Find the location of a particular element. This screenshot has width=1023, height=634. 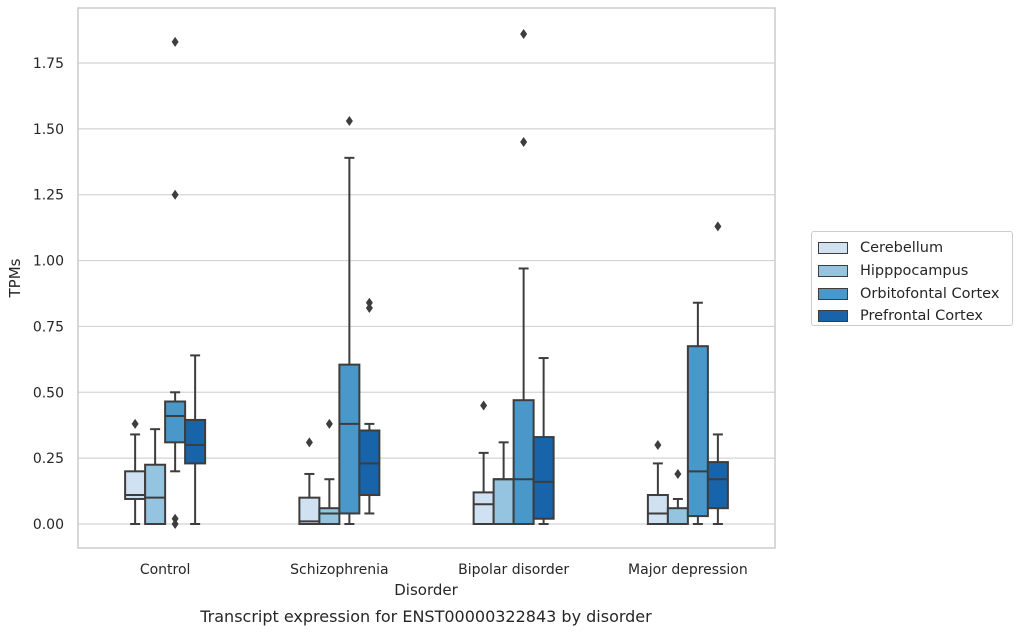

legend-label: Hipppocampus is located at coordinates (914, 271).